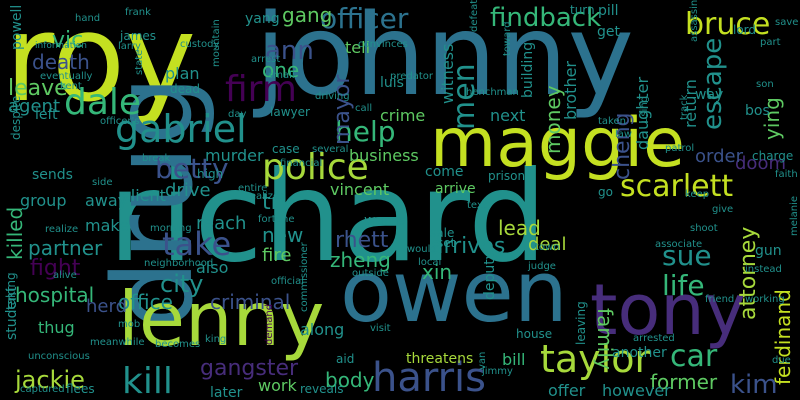  I want to click on word-sue: sue, so click(687, 255).